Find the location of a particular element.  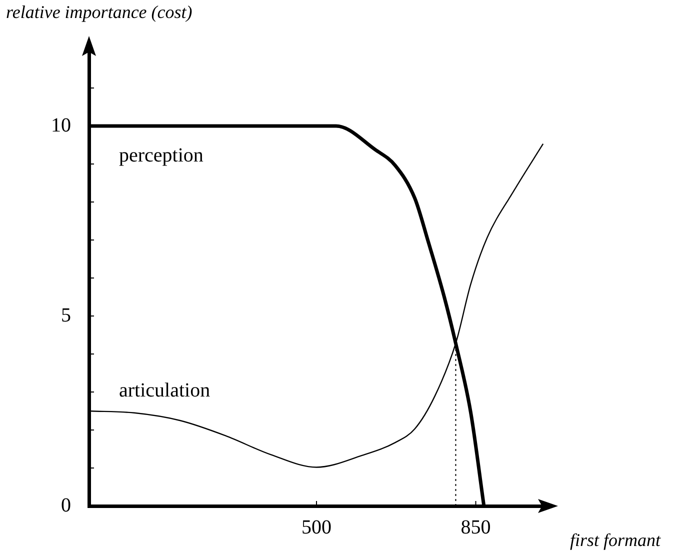

y-tick-label: 0 is located at coordinates (66, 505).